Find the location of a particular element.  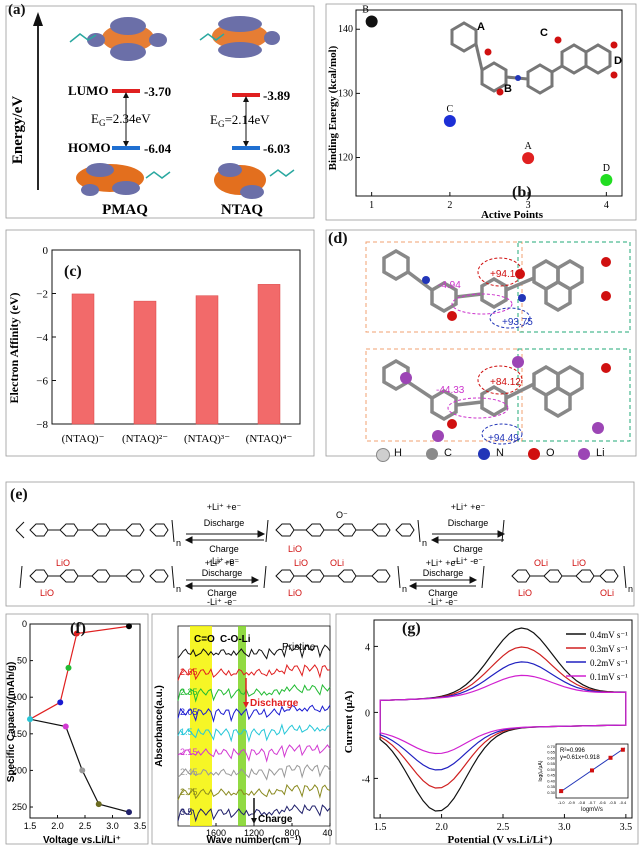

ir-series-label-1: 2.65 is located at coordinates (189, 672).